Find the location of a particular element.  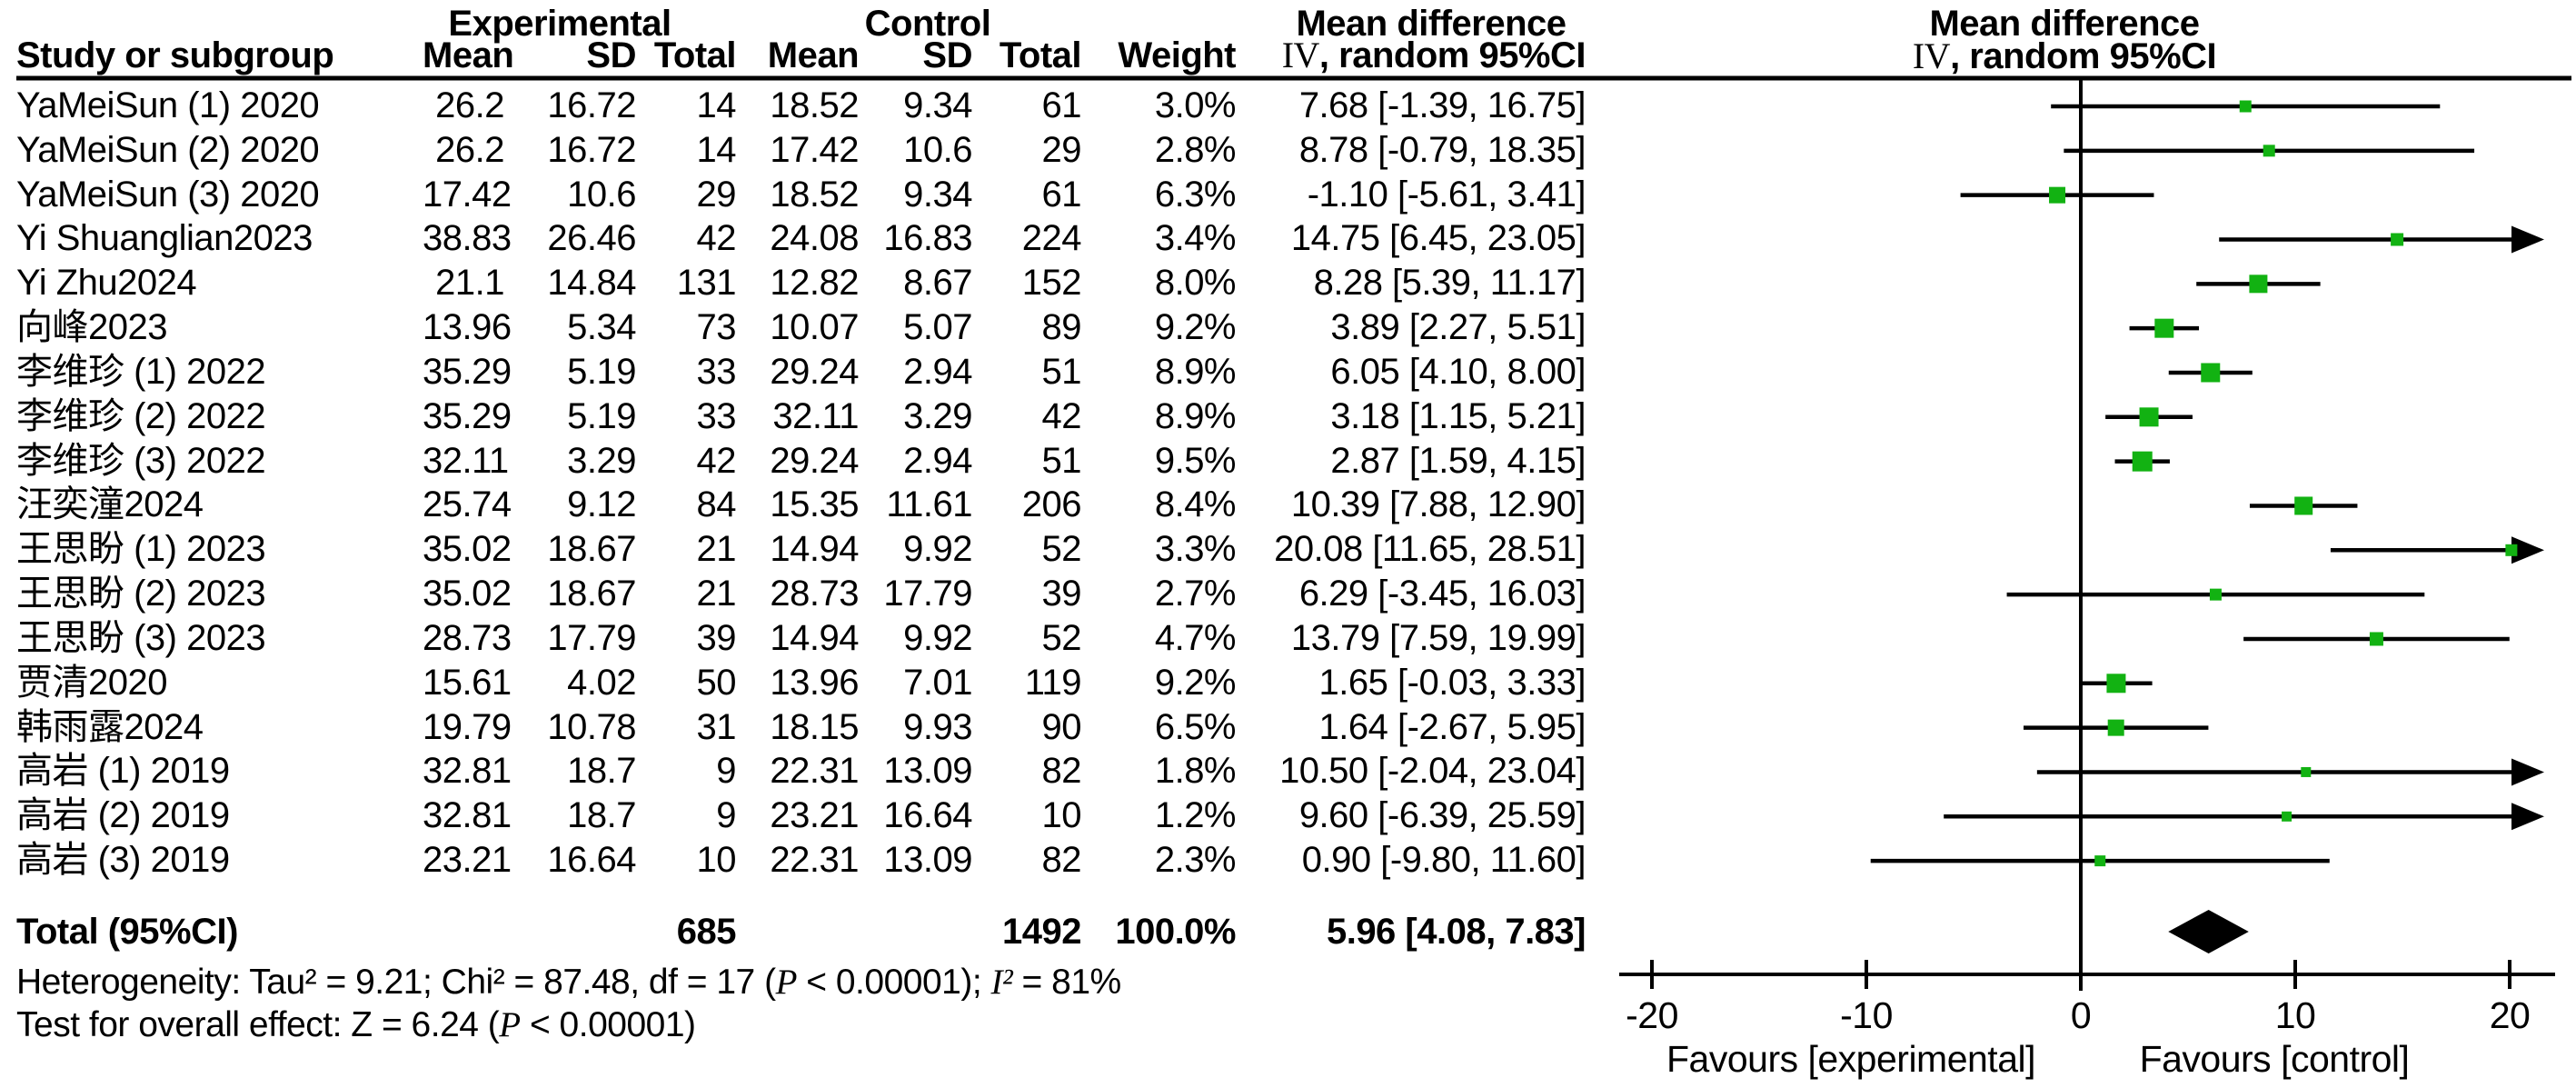

study-name: YaMeiSun (3) 2020 is located at coordinates (168, 194).